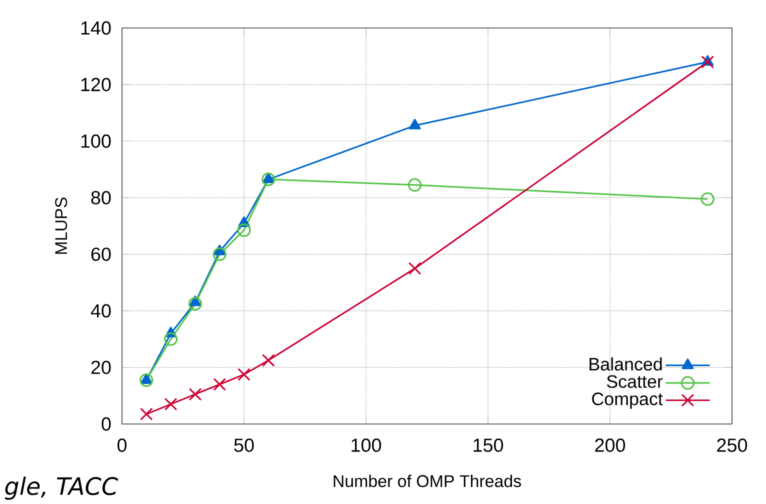 The width and height of the screenshot is (766, 504). What do you see at coordinates (634, 381) in the screenshot?
I see `legend-label: Scatter` at bounding box center [634, 381].